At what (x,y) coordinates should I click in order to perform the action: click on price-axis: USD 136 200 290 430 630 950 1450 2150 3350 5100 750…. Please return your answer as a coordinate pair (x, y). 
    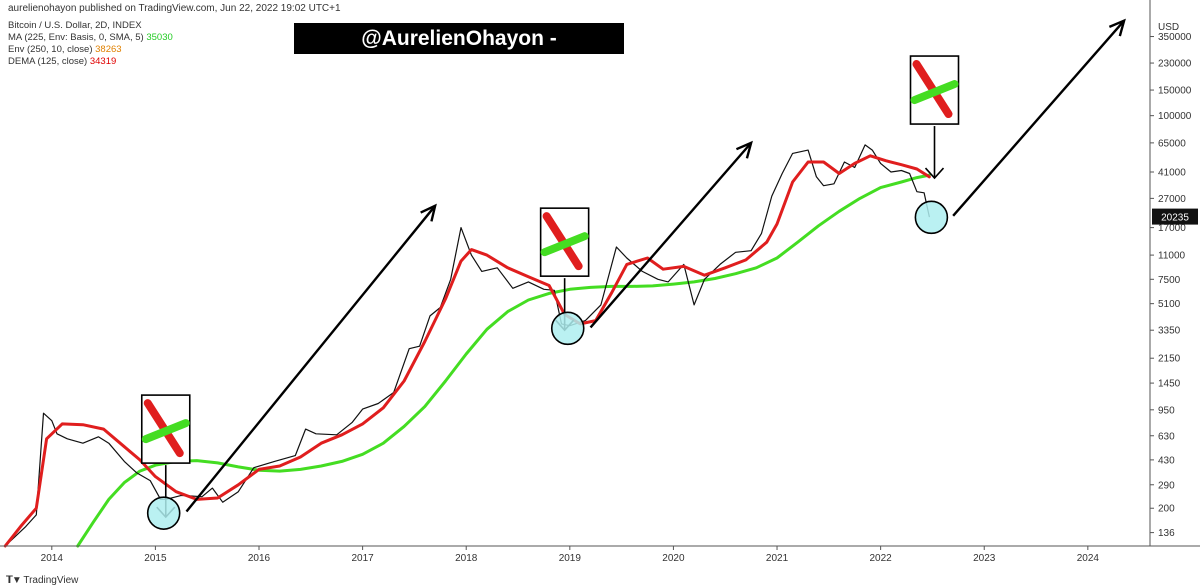
    Looking at the image, I should click on (1173, 273).